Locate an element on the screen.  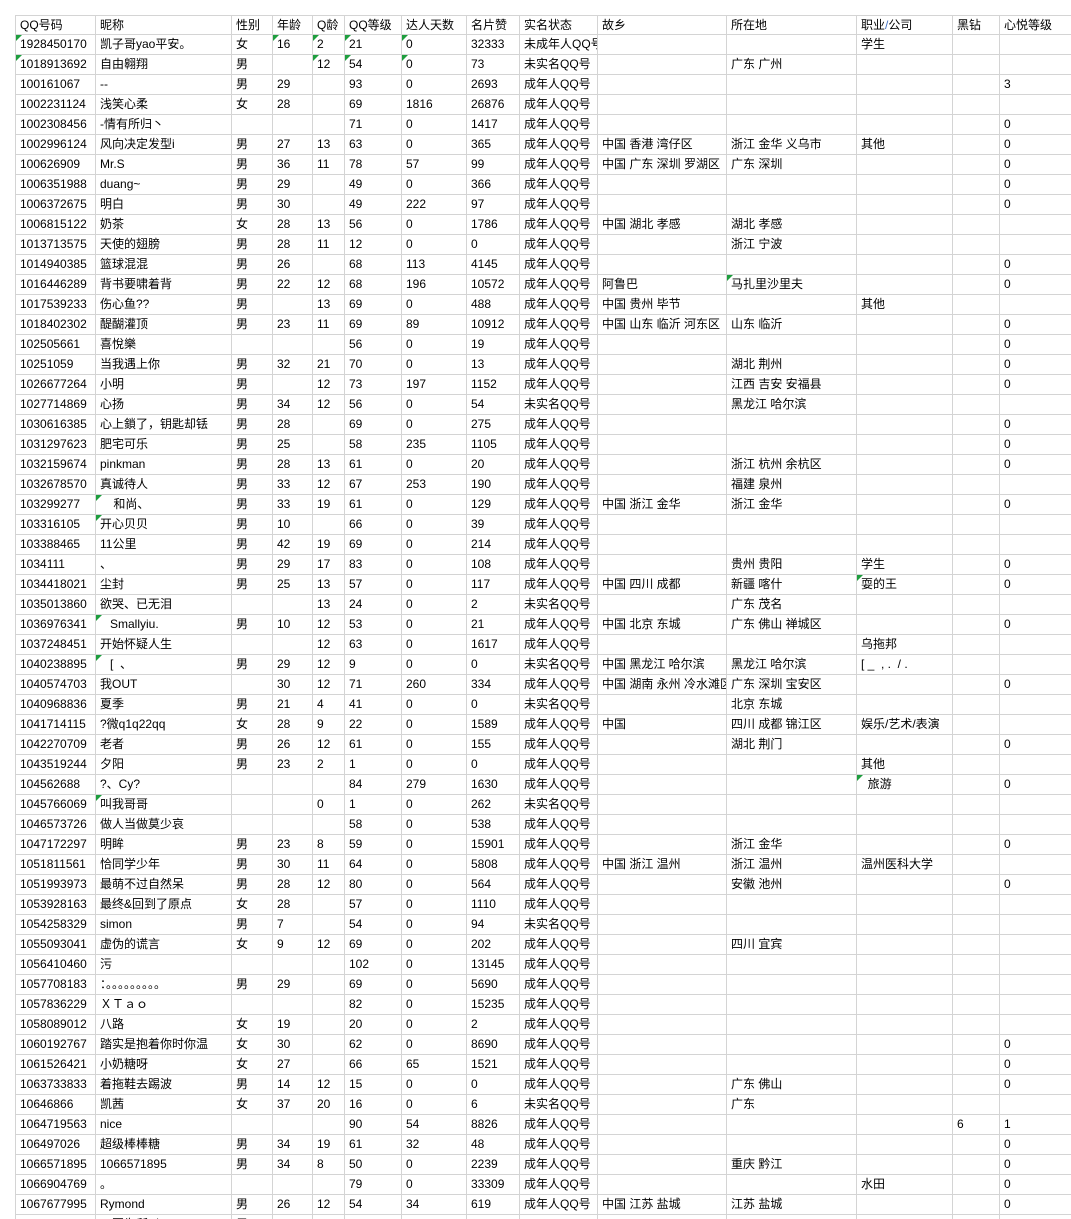
cell-location: 安徽 池州 is located at coordinates (792, 885).